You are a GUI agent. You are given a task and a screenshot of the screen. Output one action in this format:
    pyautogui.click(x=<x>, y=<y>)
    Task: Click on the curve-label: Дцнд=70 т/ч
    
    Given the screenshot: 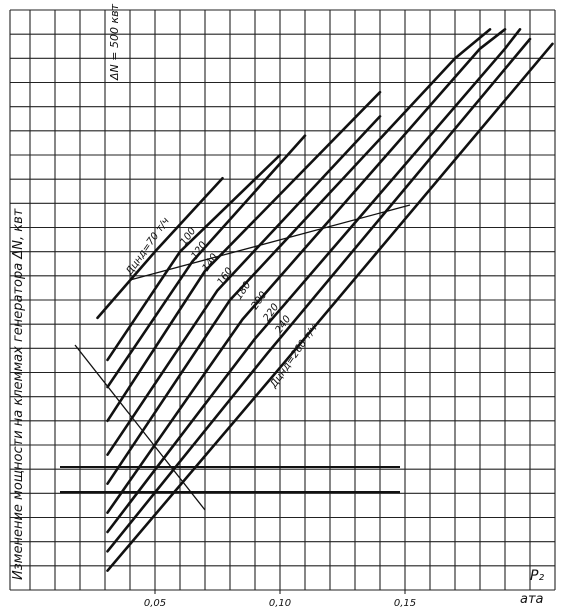 What is the action you would take?
    pyautogui.click(x=148, y=247)
    